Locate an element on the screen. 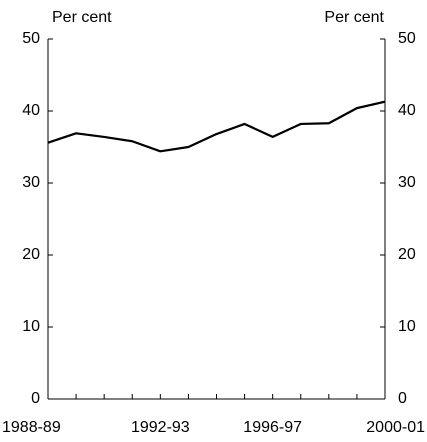 The image size is (427, 442). y2-tick-label: 40 is located at coordinates (407, 110).